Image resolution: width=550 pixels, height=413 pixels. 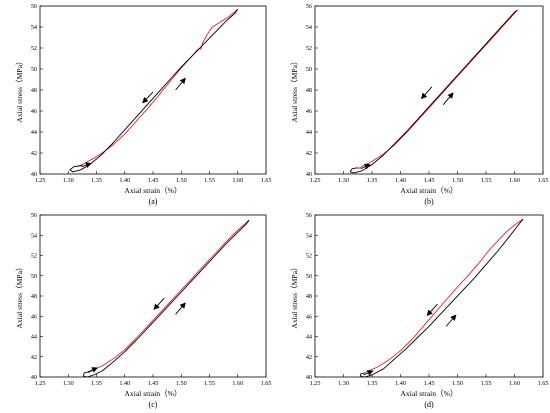 I want to click on panel-caption: (a), so click(x=153, y=201).